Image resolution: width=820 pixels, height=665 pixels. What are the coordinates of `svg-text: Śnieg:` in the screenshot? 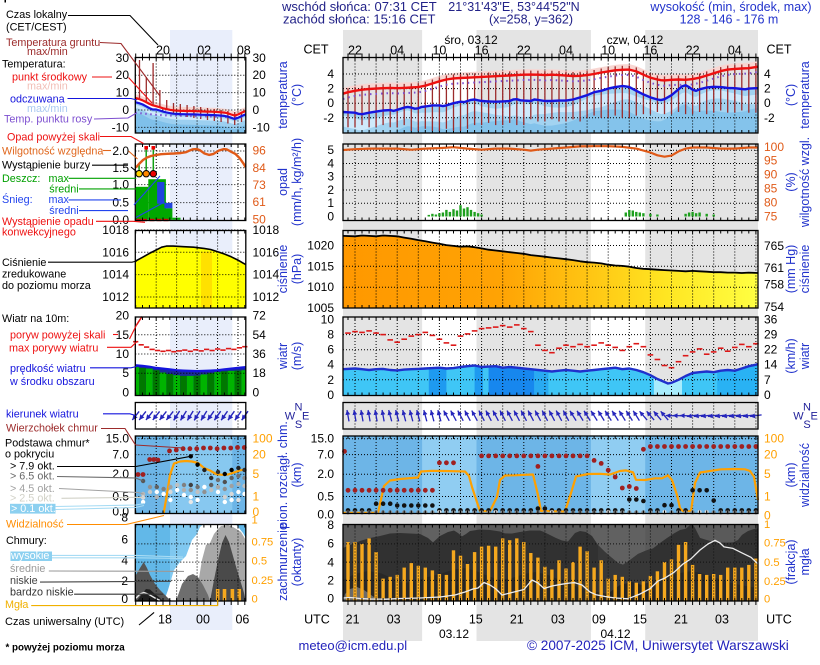 It's located at (17, 199).